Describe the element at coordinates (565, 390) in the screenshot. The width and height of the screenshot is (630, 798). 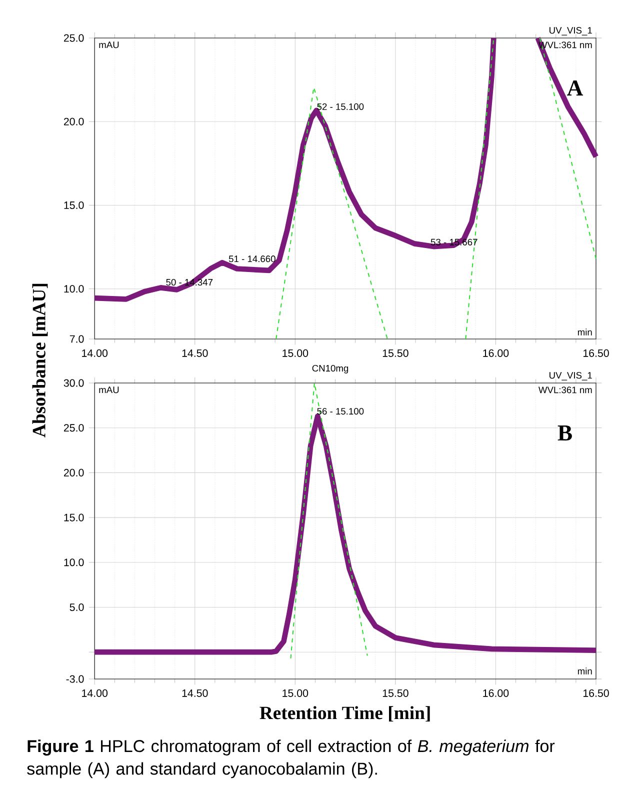
I see `annotation: WVL:361 nm` at that location.